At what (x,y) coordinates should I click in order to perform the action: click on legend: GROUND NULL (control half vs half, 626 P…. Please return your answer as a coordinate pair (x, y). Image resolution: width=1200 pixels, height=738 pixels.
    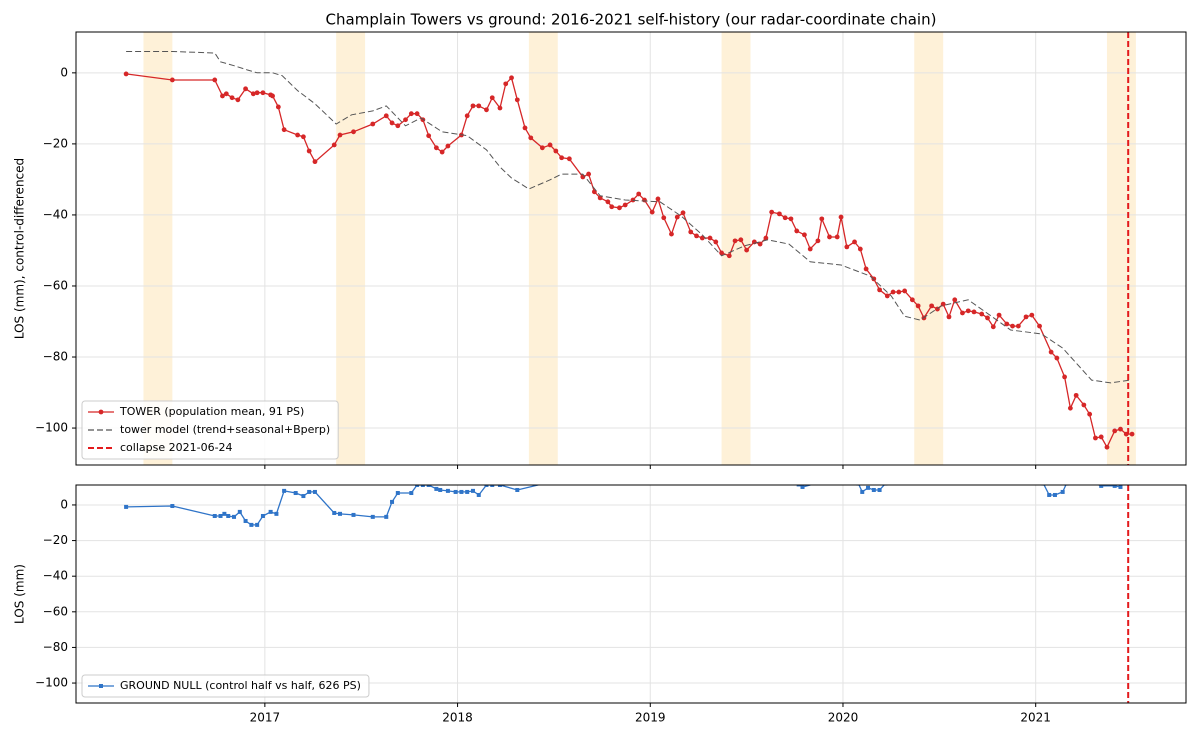
    Looking at the image, I should click on (225, 686).